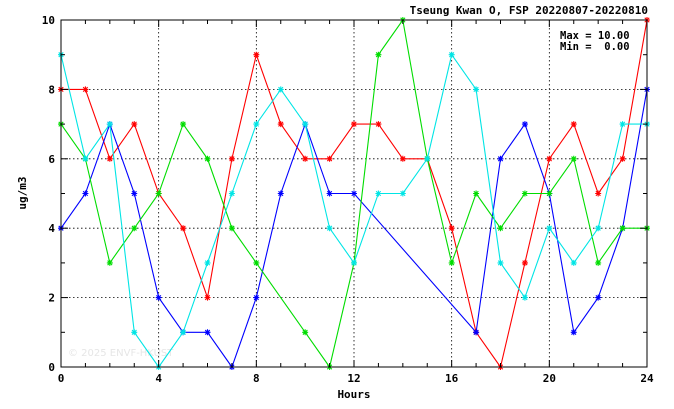 The height and width of the screenshot is (409, 674). What do you see at coordinates (595, 47) in the screenshot?
I see `stats-min: Min = 0.00` at bounding box center [595, 47].